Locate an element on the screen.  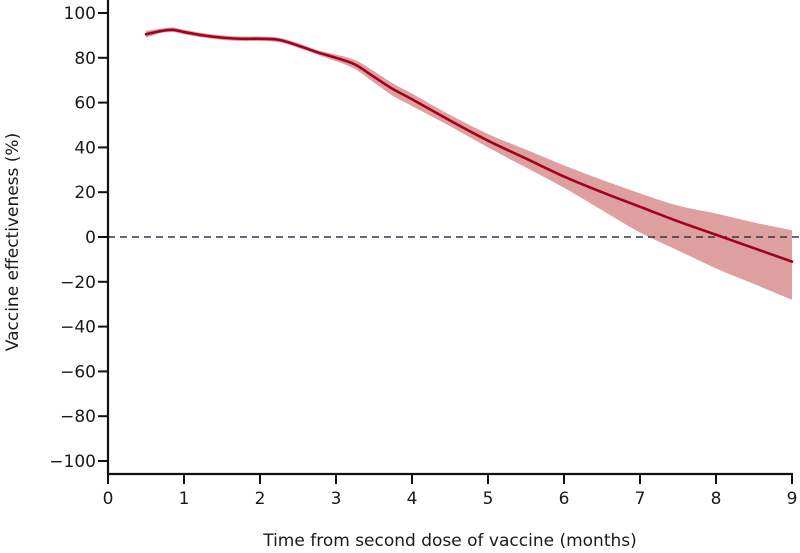
y-tick-label: 0 is located at coordinates (90, 238).